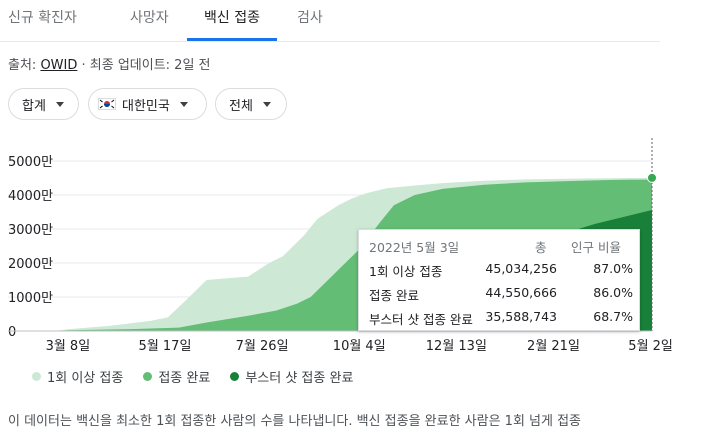 The height and width of the screenshot is (440, 709). Describe the element at coordinates (652, 177) in the screenshot. I see `hover-point` at that location.